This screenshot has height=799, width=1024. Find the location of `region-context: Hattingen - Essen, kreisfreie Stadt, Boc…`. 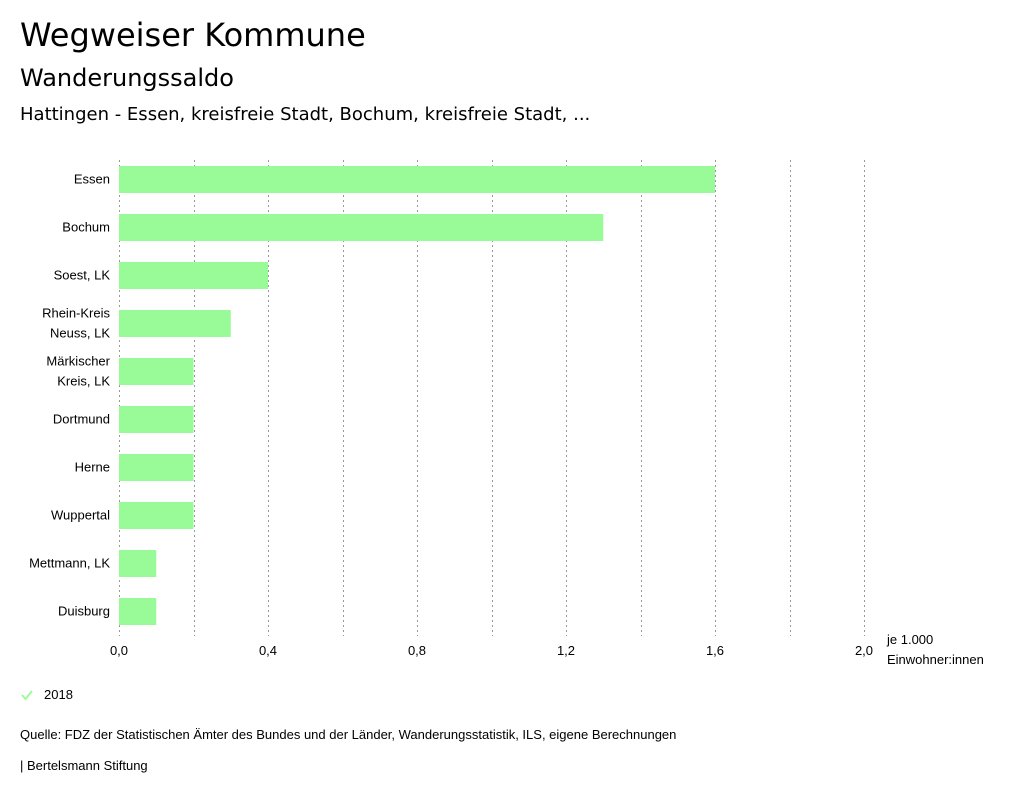

region-context: Hattingen - Essen, kreisfreie Stadt, Boc… is located at coordinates (305, 114).